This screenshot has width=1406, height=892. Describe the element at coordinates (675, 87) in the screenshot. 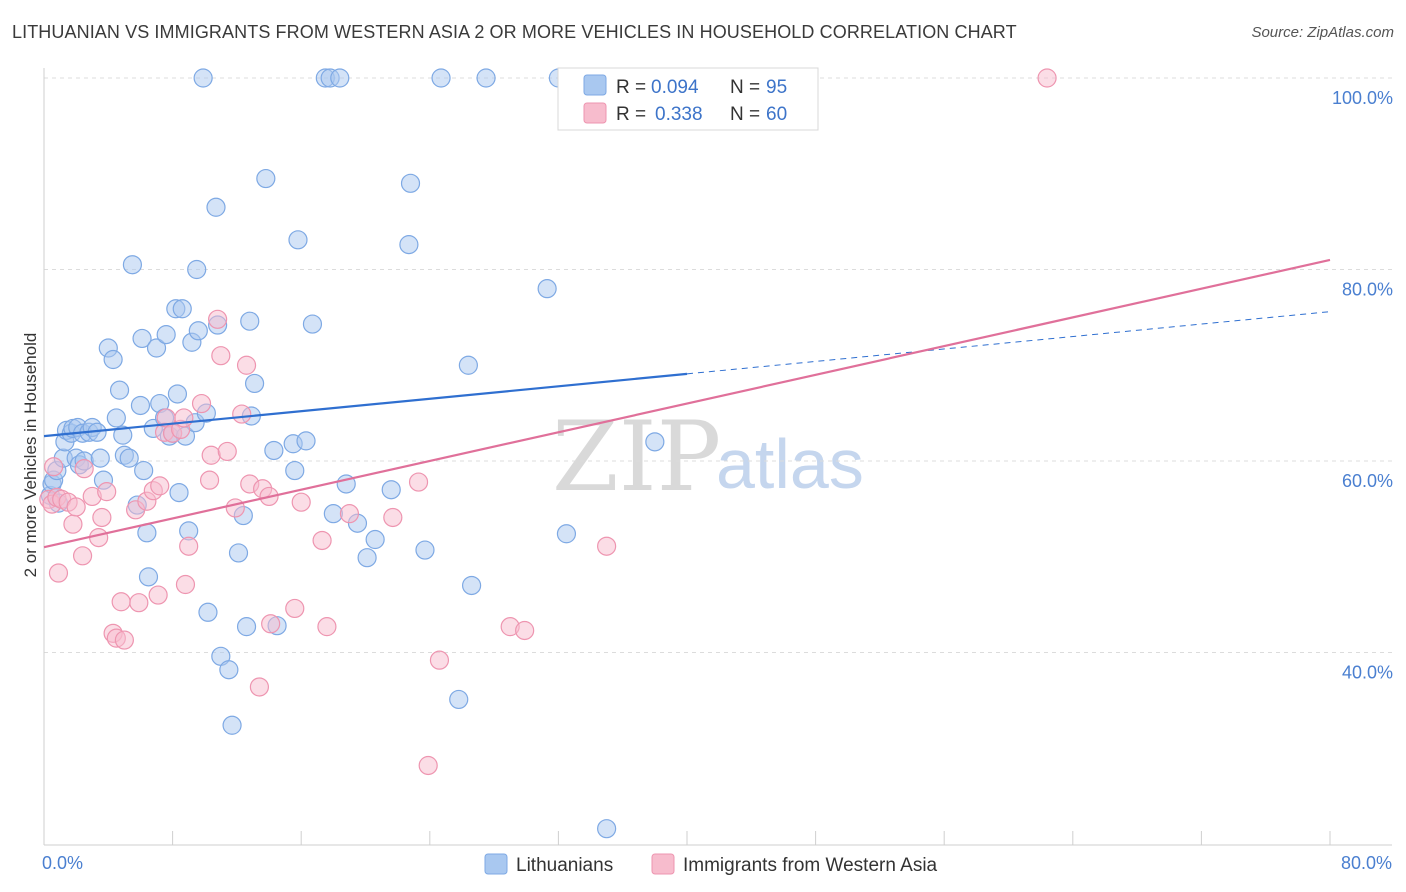

I see `legend-r-value: 0.094` at that location.